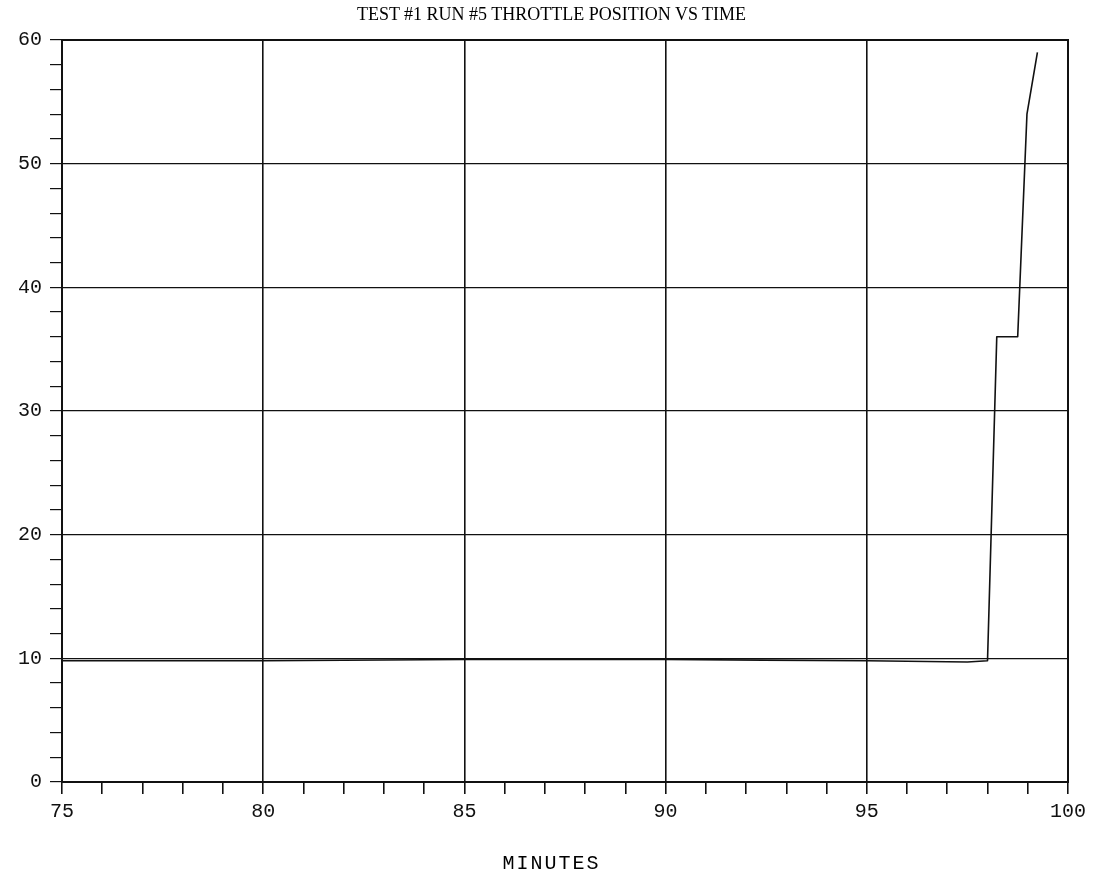 The height and width of the screenshot is (889, 1103). What do you see at coordinates (29, 658) in the screenshot?
I see `y-tick-label: 10` at bounding box center [29, 658].